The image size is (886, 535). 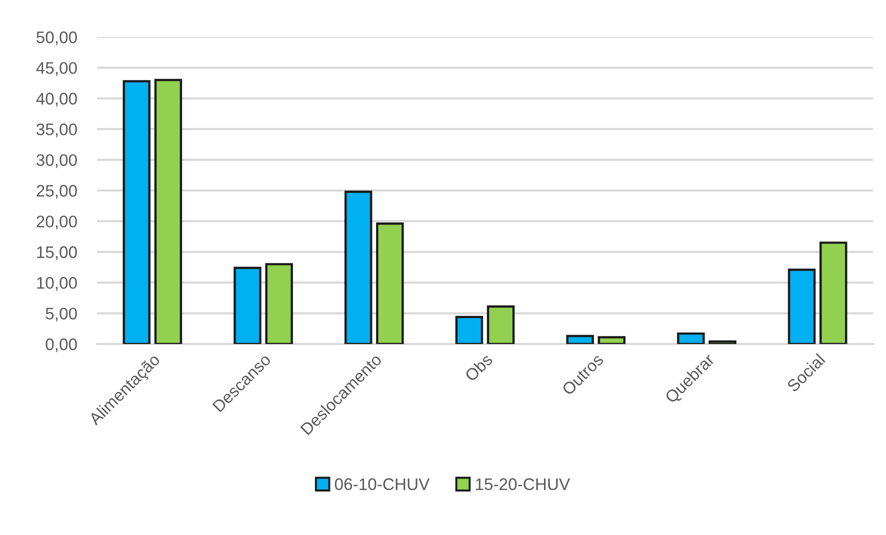 I want to click on y-tick-label: 10,00, so click(x=57, y=284).